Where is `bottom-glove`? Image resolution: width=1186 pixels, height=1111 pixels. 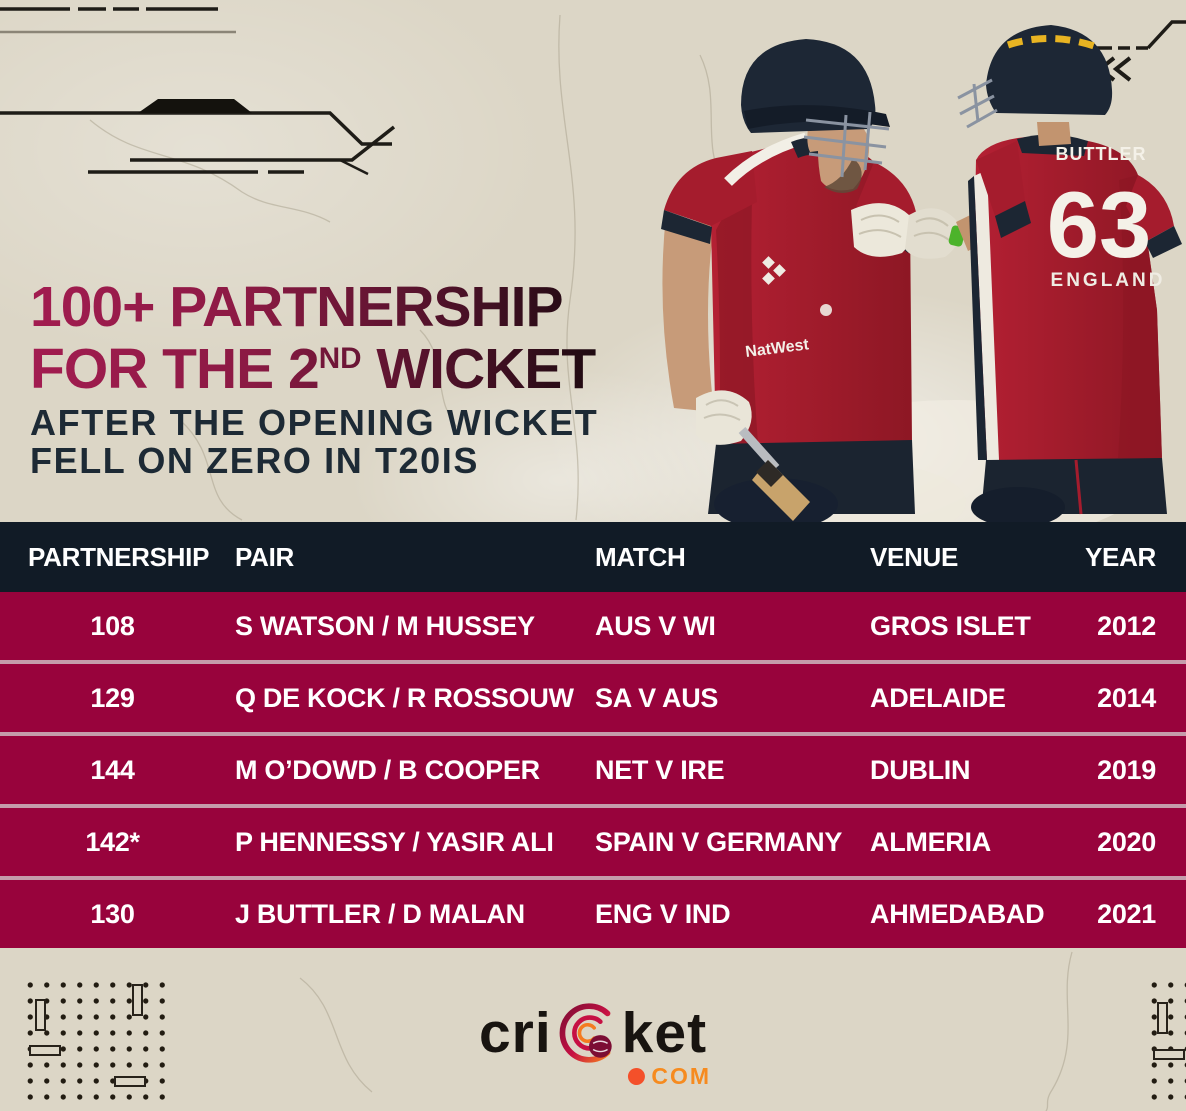
bottom-glove is located at coordinates (724, 417).